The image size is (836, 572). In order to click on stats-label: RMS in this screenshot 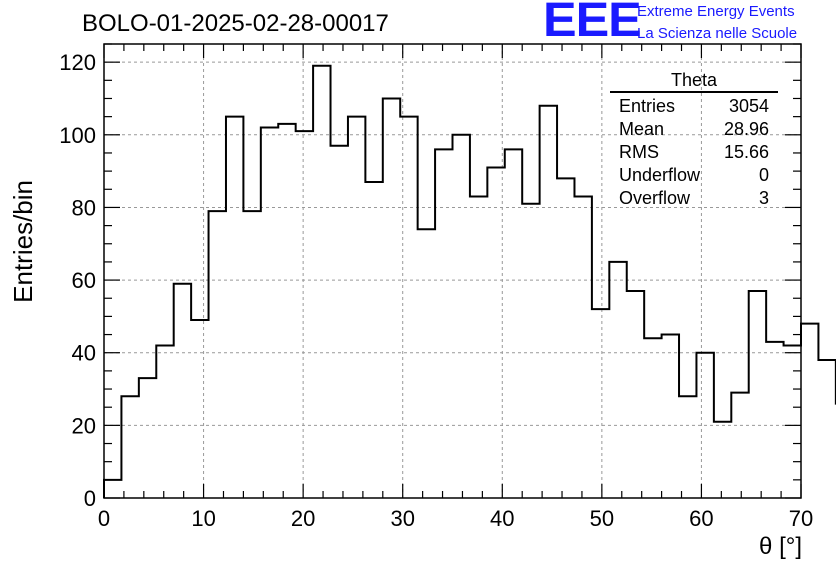, I will do `click(639, 152)`.